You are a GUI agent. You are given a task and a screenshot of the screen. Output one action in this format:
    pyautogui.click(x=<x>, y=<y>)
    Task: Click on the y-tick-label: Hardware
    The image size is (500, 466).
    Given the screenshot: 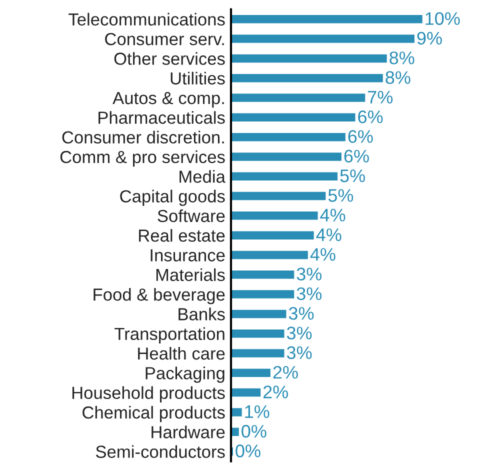 What is the action you would take?
    pyautogui.click(x=188, y=432)
    